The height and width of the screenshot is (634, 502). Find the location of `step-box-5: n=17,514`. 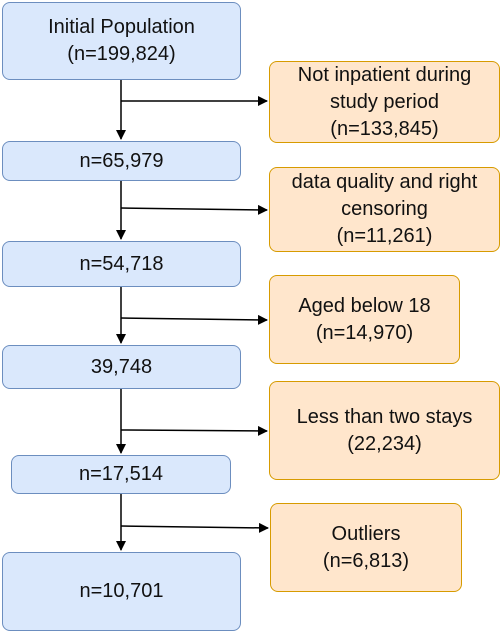

step-box-5: n=17,514 is located at coordinates (121, 474).